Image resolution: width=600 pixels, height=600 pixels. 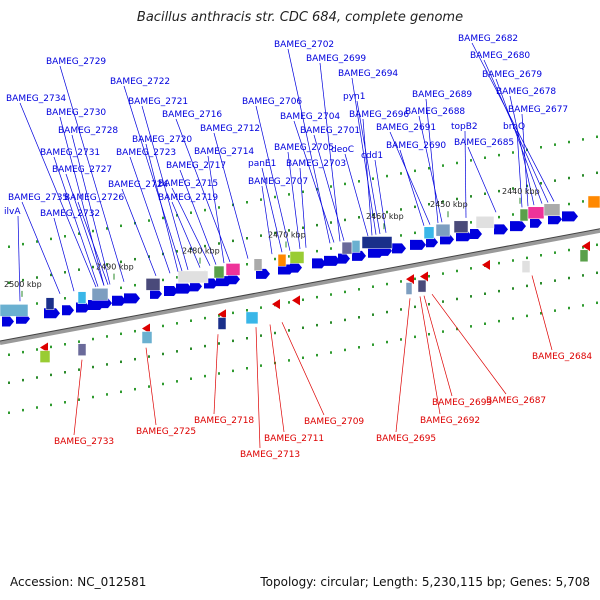 What do you see at coordinates (379, 115) in the screenshot?
I see `forward-gene-label: BAMEG_2696` at bounding box center [379, 115].